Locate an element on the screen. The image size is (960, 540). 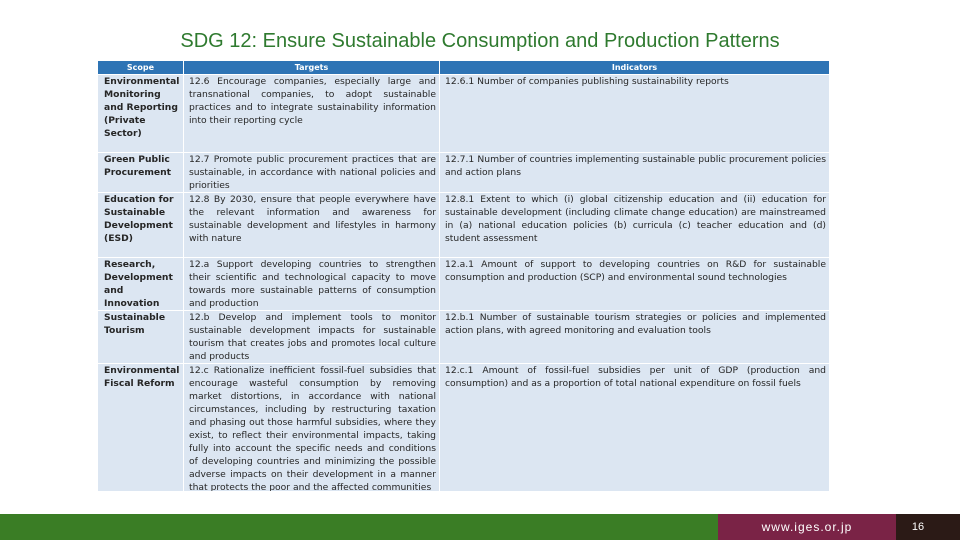
scope-cell: Research, Development and Innovation is located at coordinates (140, 284).